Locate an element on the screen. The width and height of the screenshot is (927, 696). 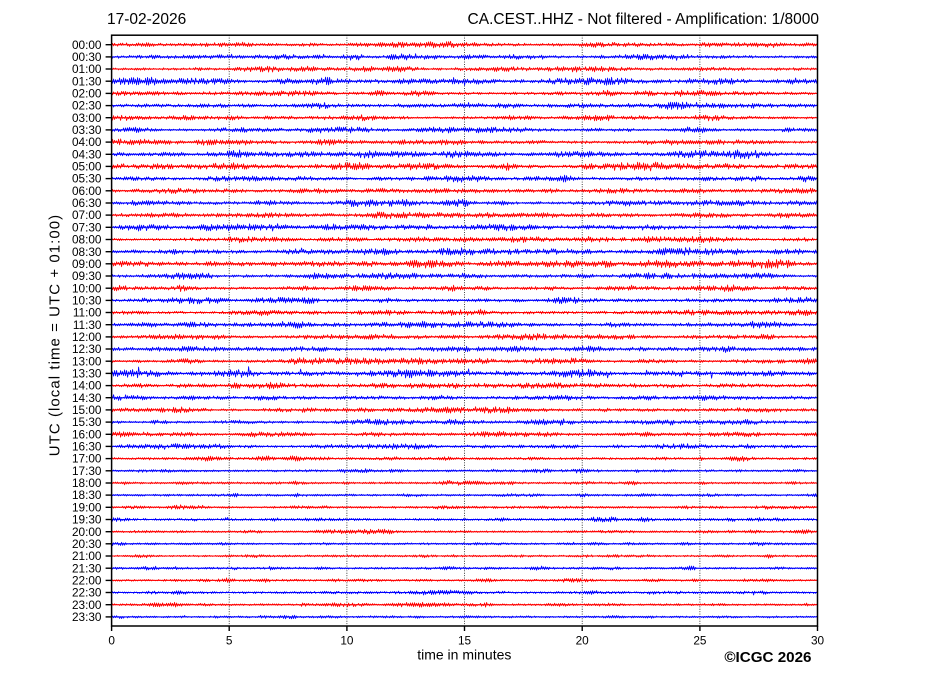
svg-text: 23:00 is located at coordinates (87, 605).